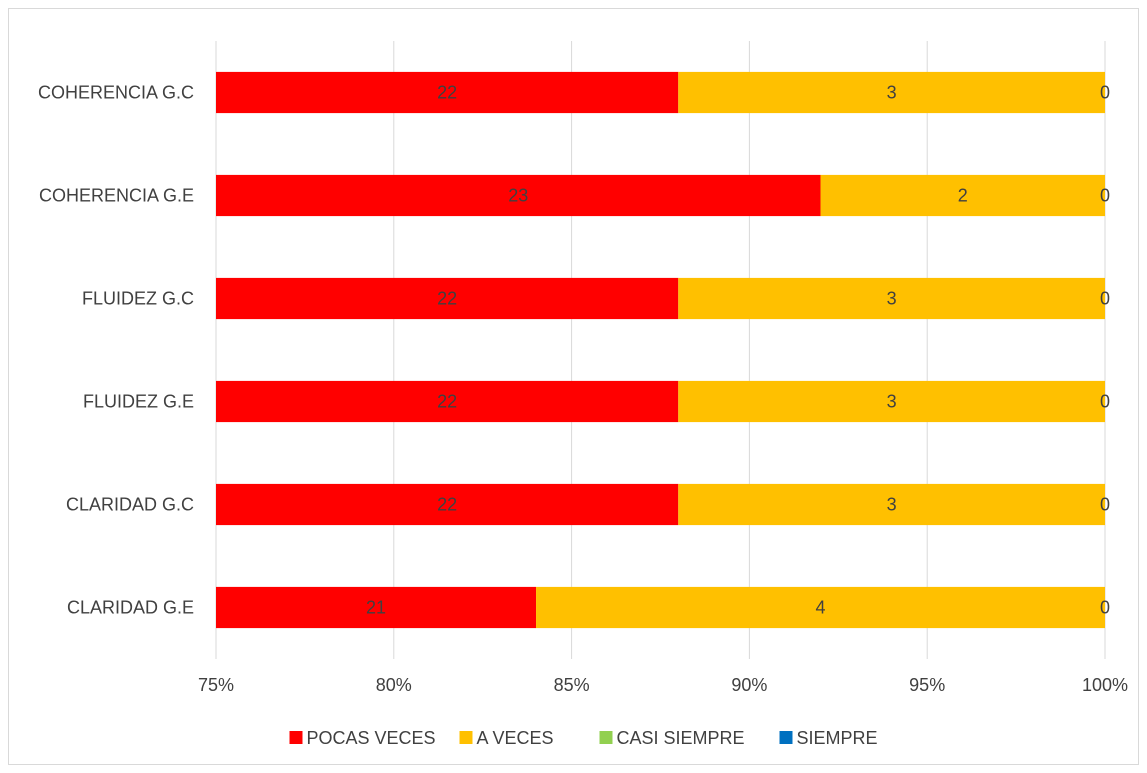 The width and height of the screenshot is (1147, 773). I want to click on data-label: 4, so click(821, 608).